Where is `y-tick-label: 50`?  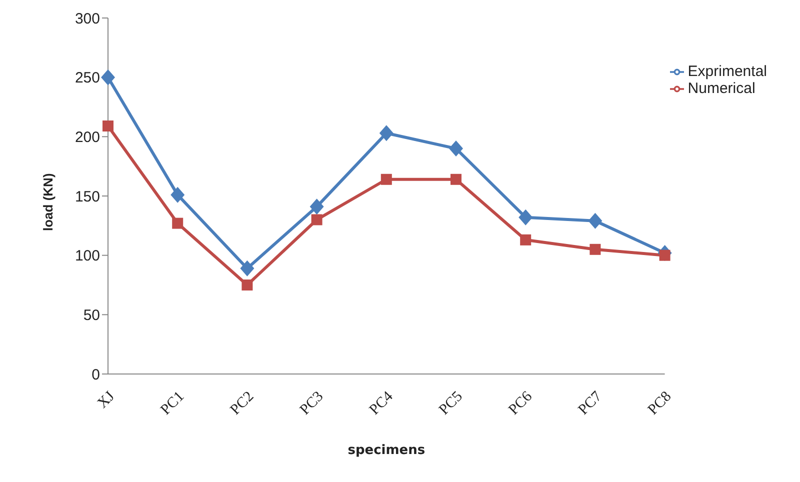
y-tick-label: 50 is located at coordinates (91, 315).